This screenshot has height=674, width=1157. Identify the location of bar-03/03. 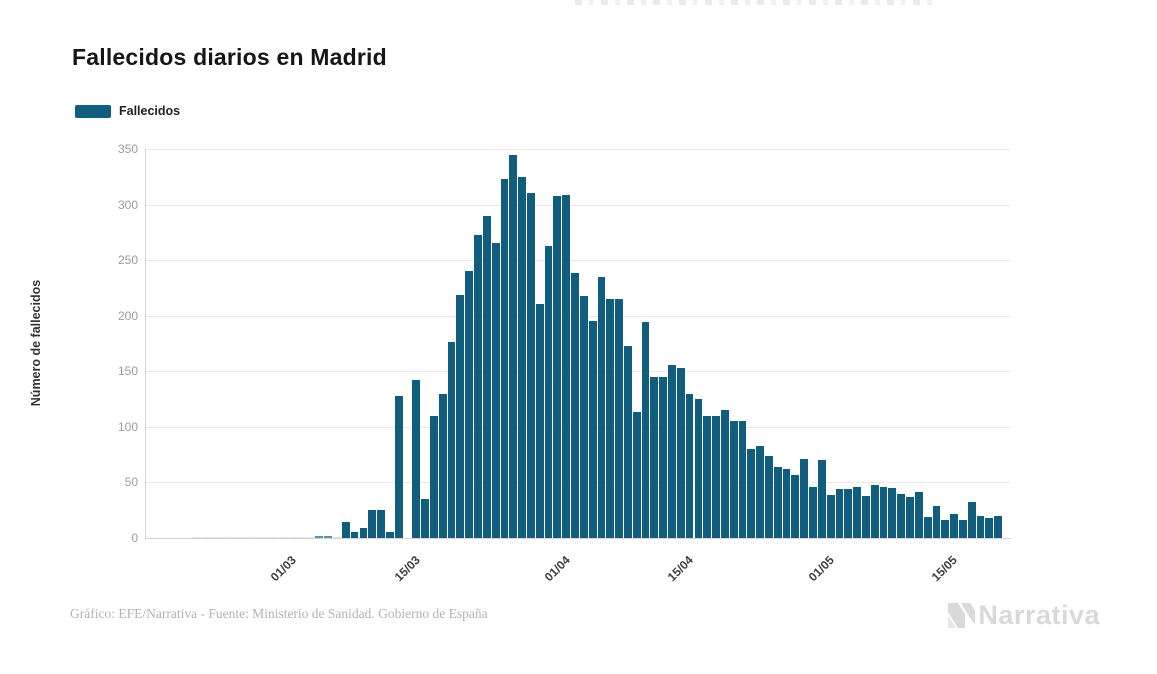
(292, 537).